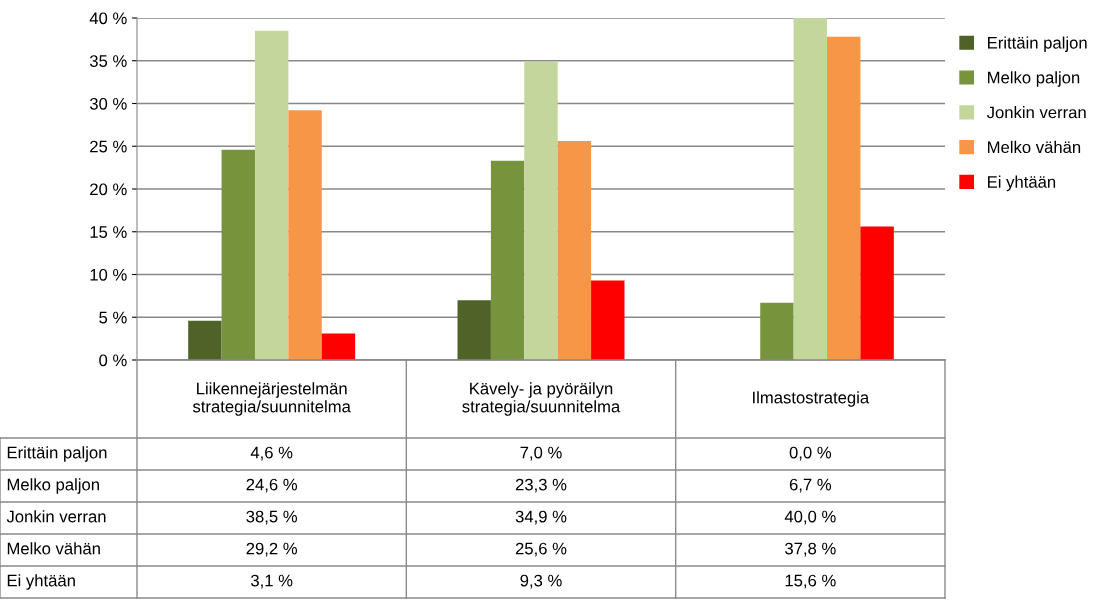  What do you see at coordinates (541, 549) in the screenshot?
I see `data-label: 25,6 %` at bounding box center [541, 549].